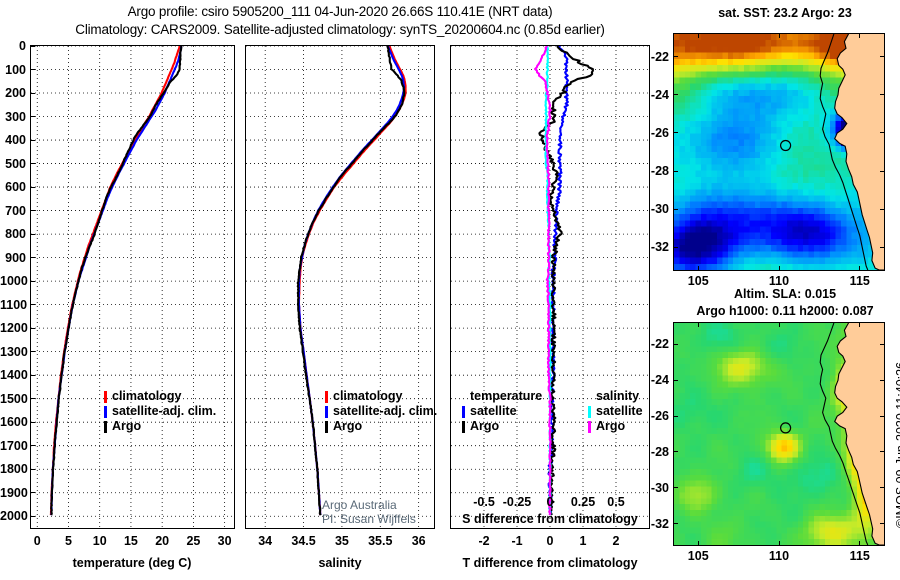 The height and width of the screenshot is (580, 900). What do you see at coordinates (615, 426) in the screenshot?
I see `difference-salinity-legend-item: Argo` at bounding box center [615, 426].